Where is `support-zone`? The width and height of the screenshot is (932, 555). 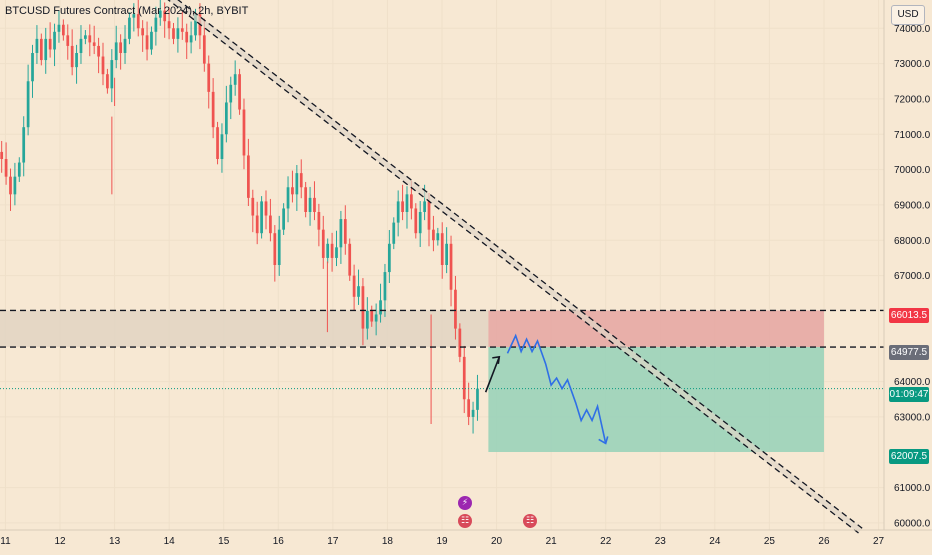 support-zone is located at coordinates (244, 329).